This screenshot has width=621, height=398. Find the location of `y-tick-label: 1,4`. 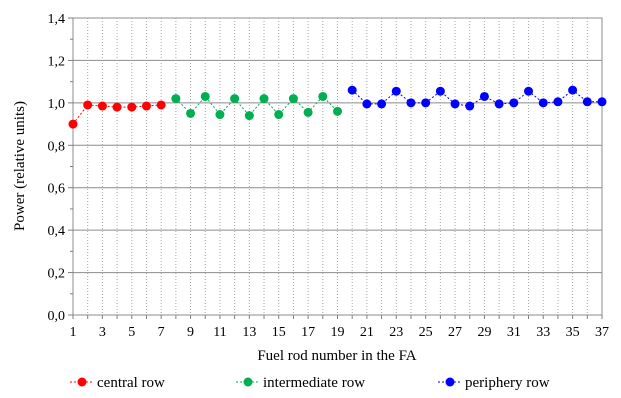

y-tick-label: 1,4 is located at coordinates (57, 19).